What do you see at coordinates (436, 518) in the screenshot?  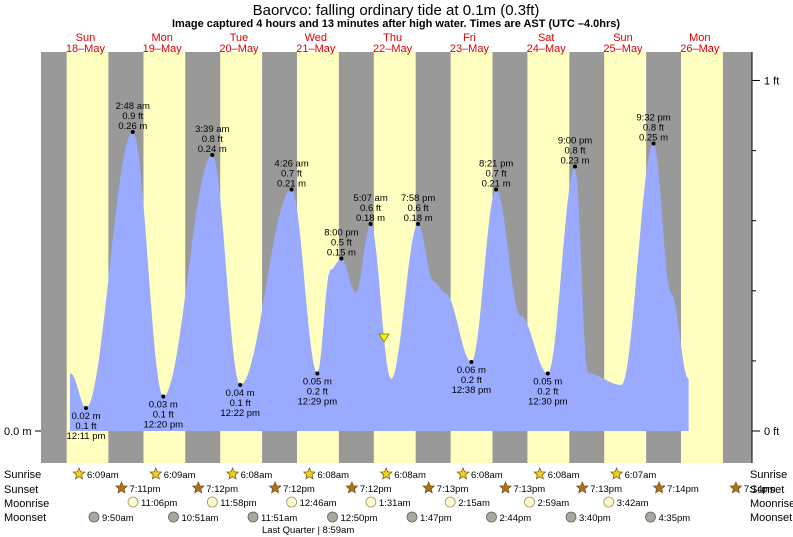 I see `moonset-time: 1:47pm` at bounding box center [436, 518].